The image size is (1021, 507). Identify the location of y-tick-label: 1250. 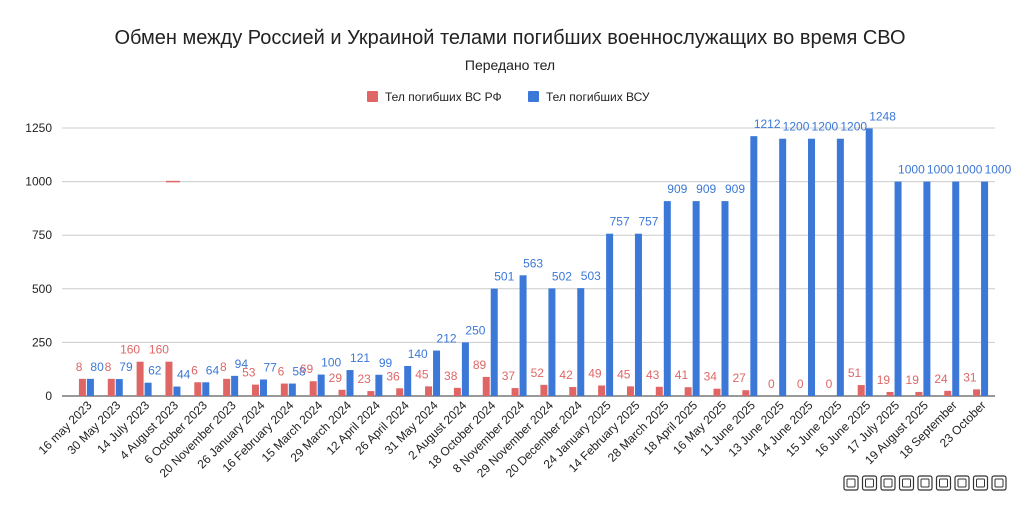
(38, 128).